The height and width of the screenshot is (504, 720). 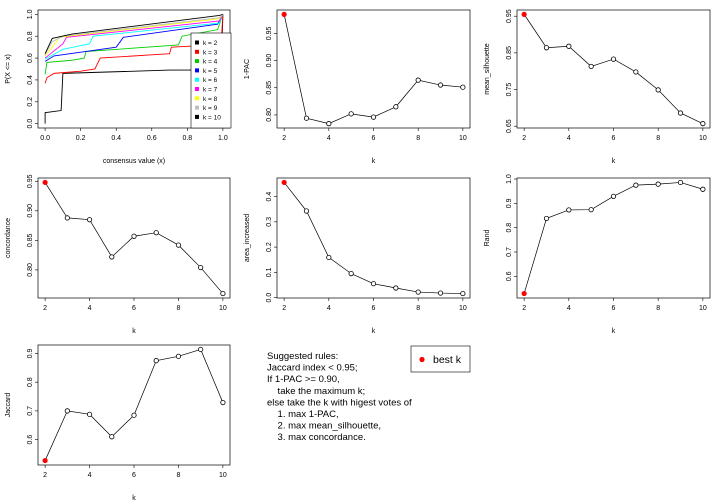 What do you see at coordinates (303, 414) in the screenshot?
I see `rules-line: 1. max 1-PAC,` at bounding box center [303, 414].